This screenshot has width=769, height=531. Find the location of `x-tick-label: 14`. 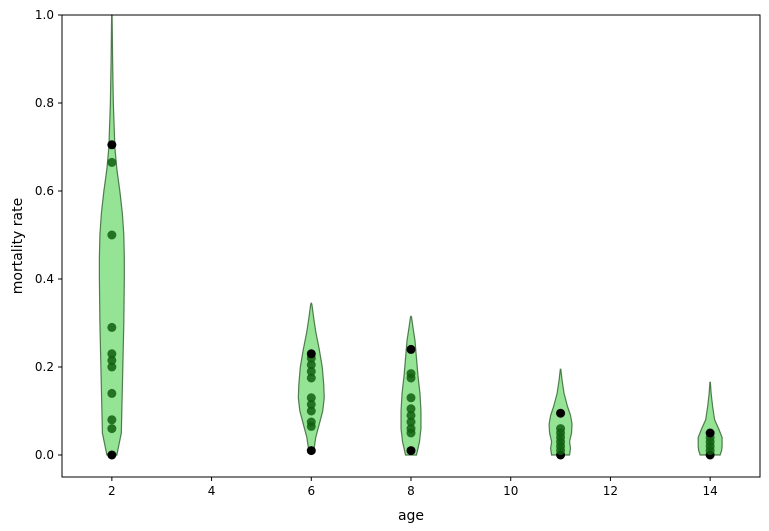

x-tick-label: 14 is located at coordinates (710, 491).